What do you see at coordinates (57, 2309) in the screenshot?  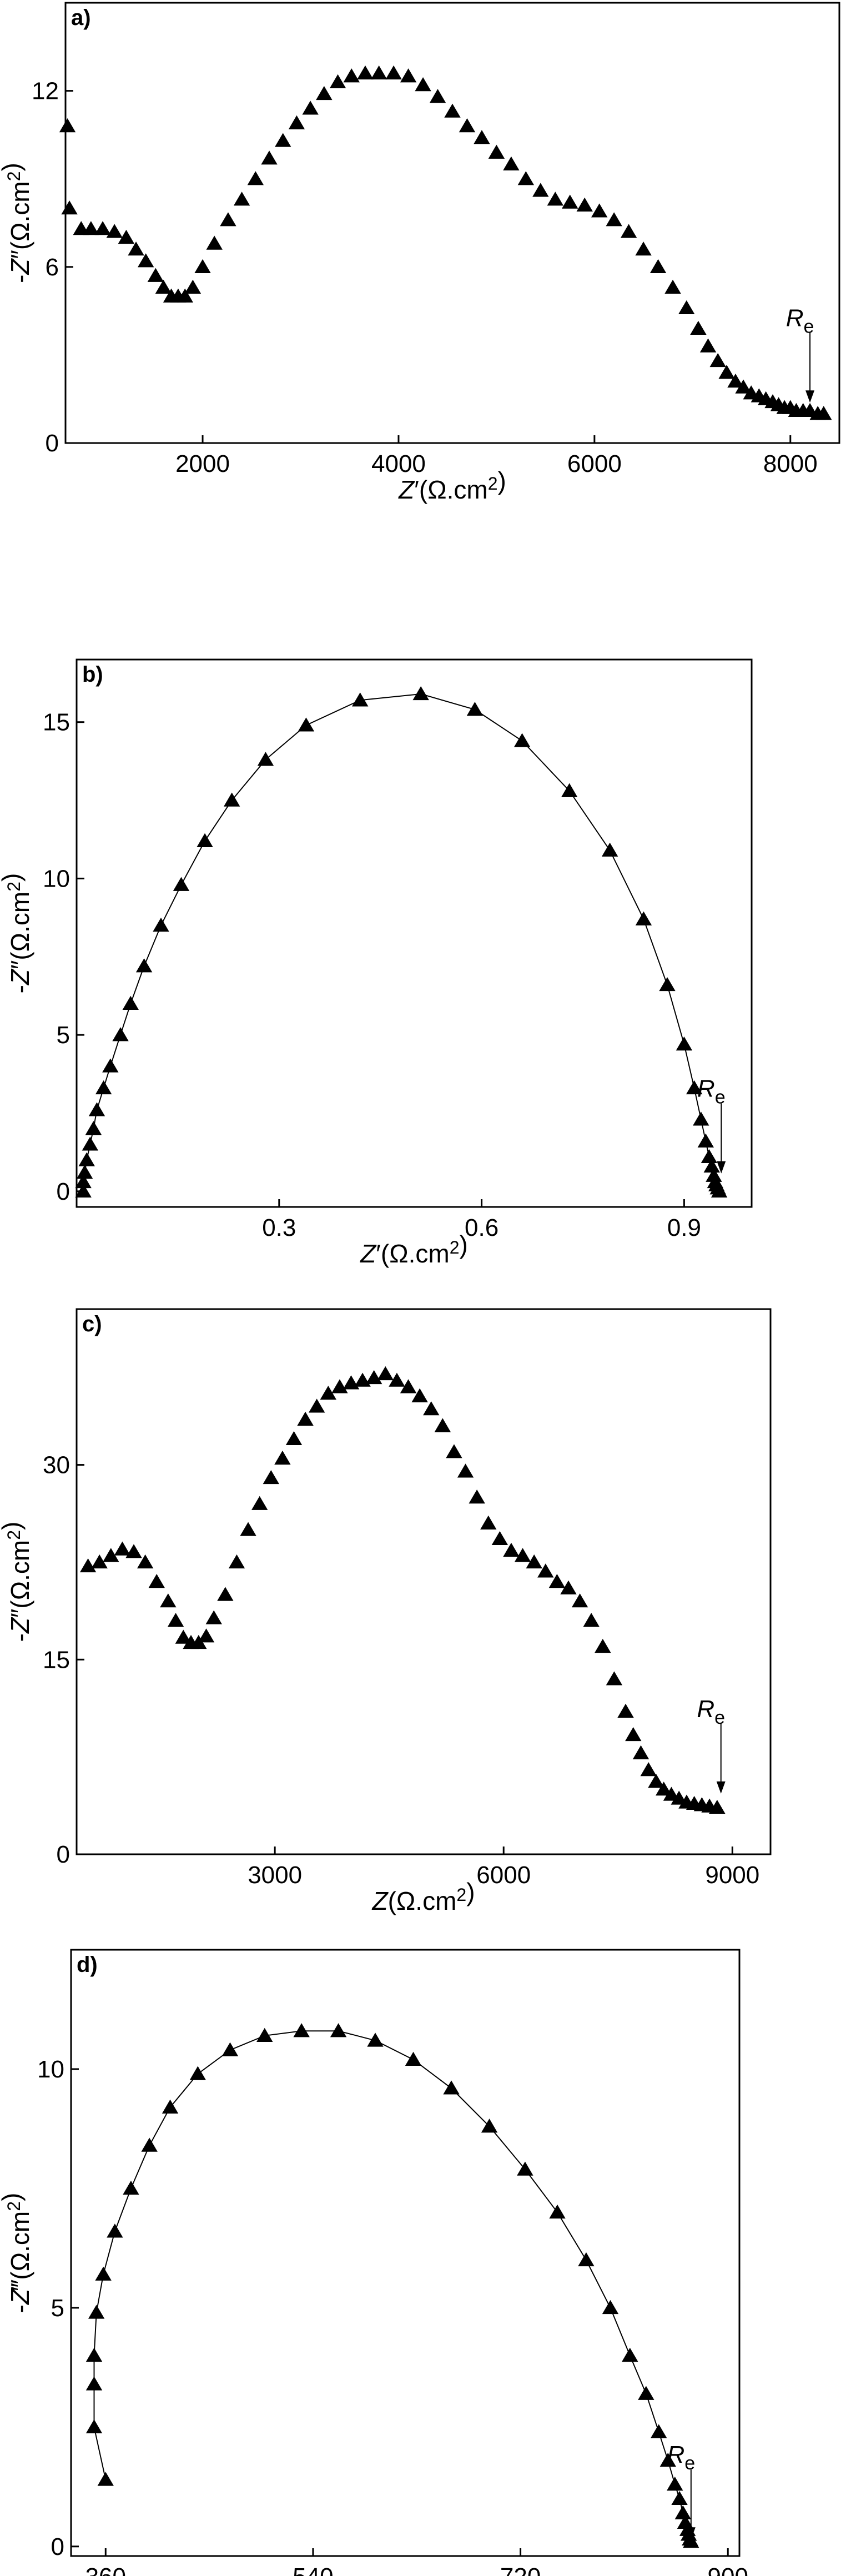 I see `y-tick-label: 5` at bounding box center [57, 2309].